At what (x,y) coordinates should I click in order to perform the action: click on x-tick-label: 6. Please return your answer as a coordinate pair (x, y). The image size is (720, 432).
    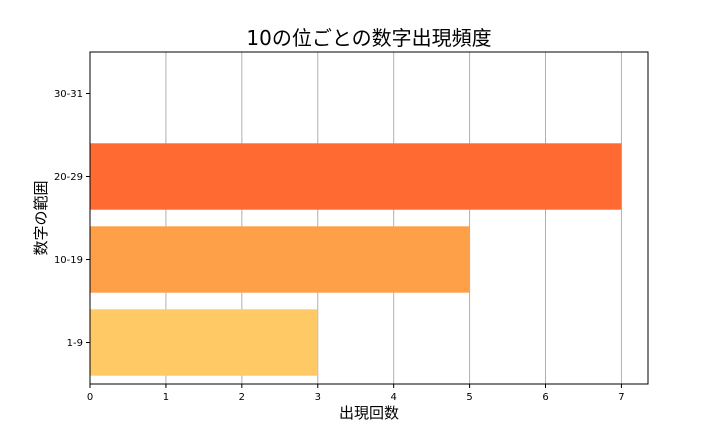
    Looking at the image, I should click on (545, 397).